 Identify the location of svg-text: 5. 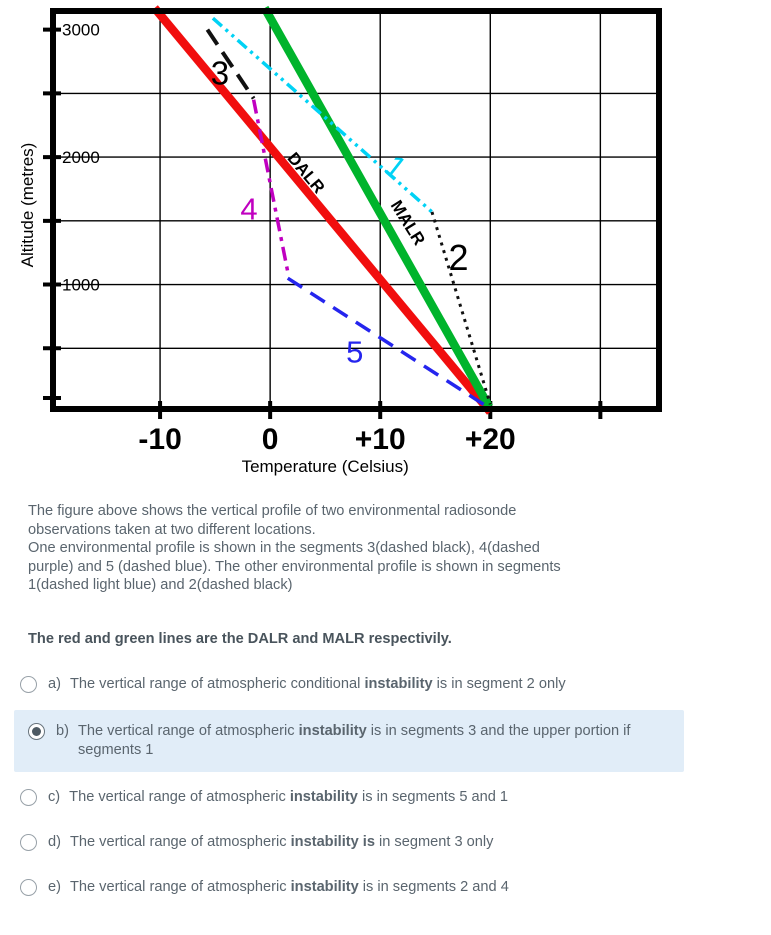
(354, 351).